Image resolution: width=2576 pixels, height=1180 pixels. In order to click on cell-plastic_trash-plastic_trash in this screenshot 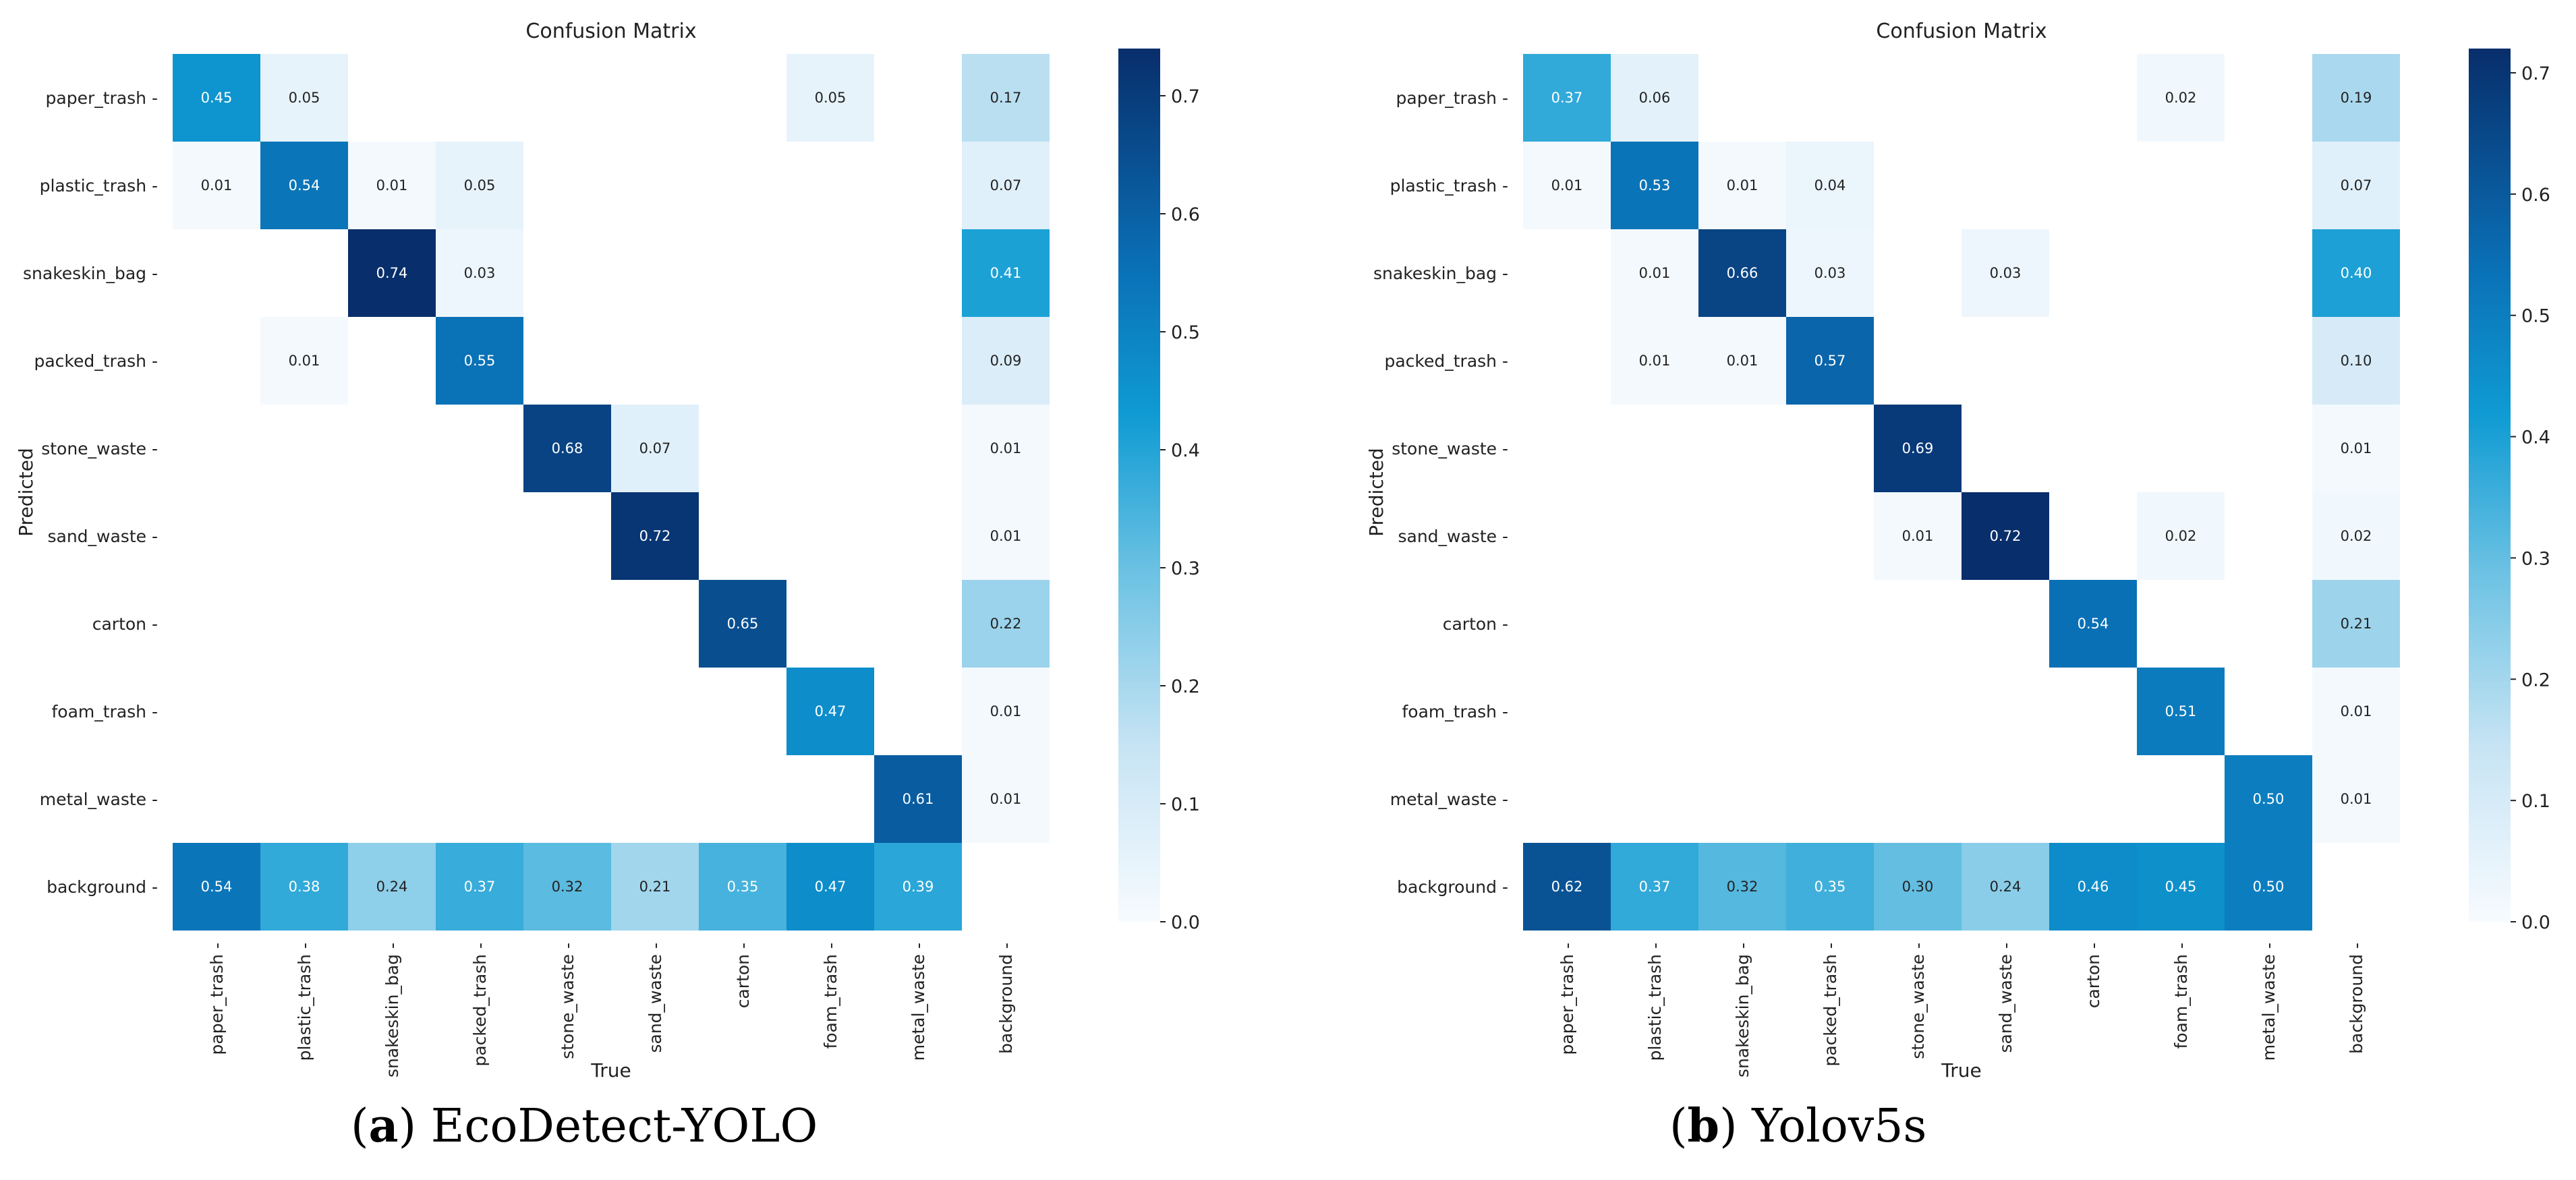, I will do `click(304, 185)`.